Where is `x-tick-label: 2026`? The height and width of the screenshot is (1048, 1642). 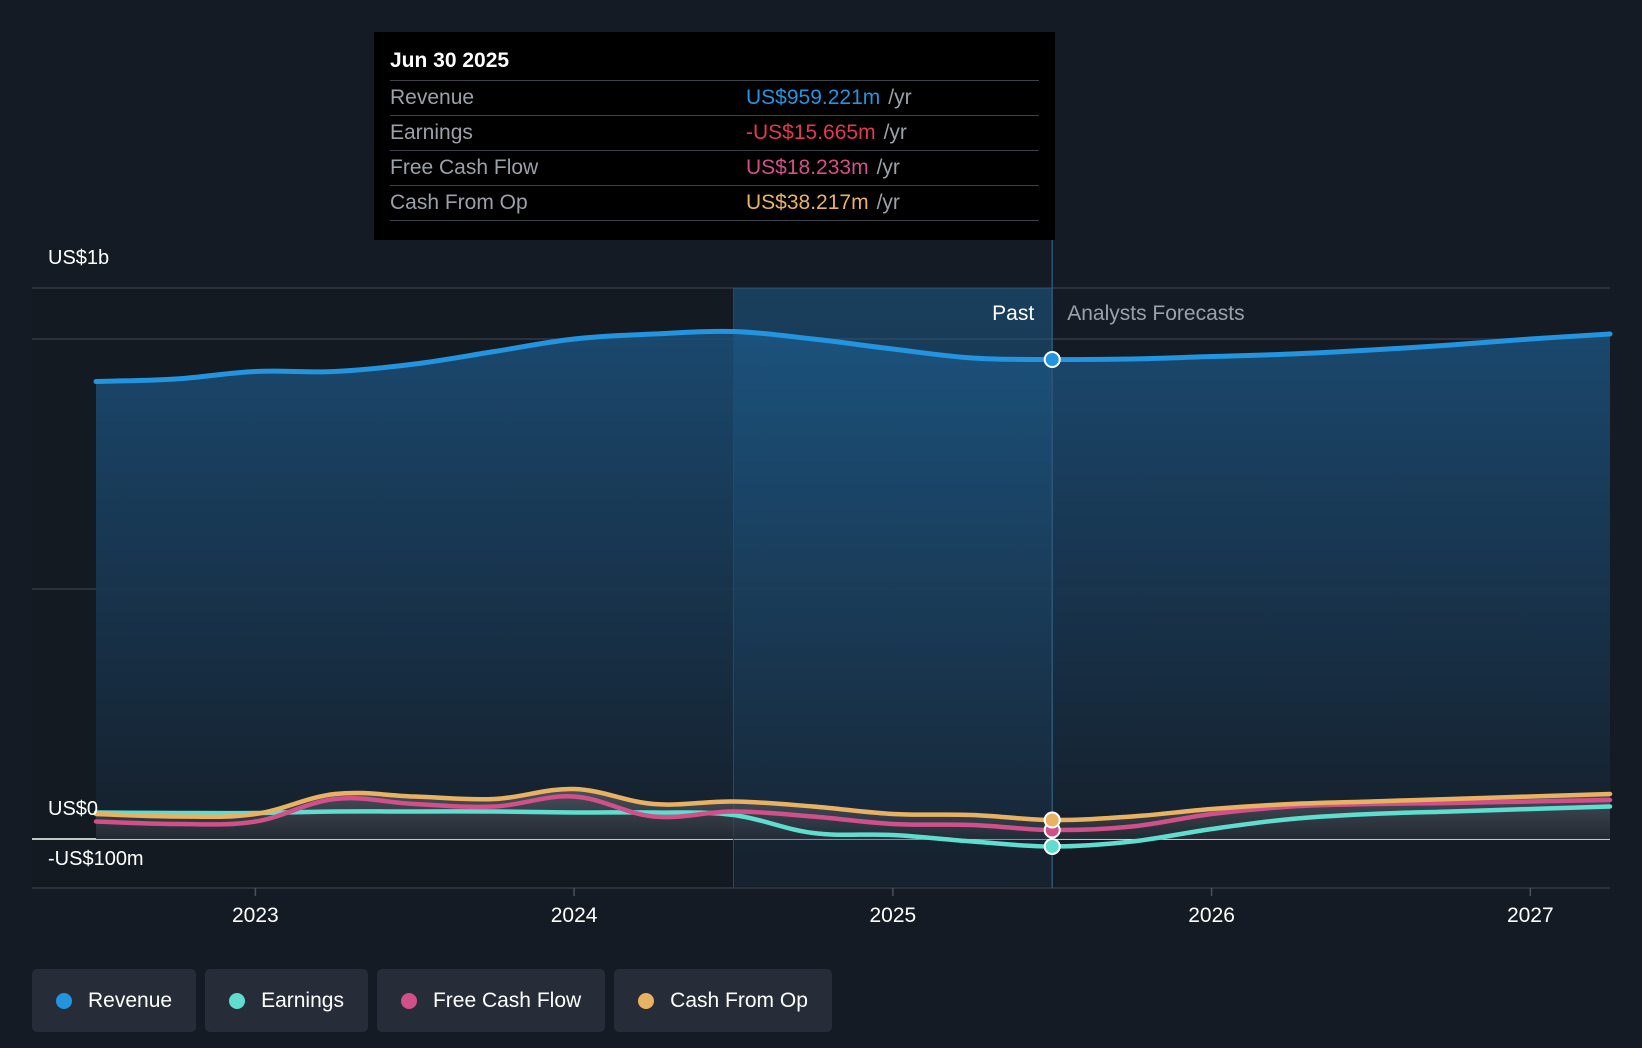
x-tick-label: 2026 is located at coordinates (1211, 915).